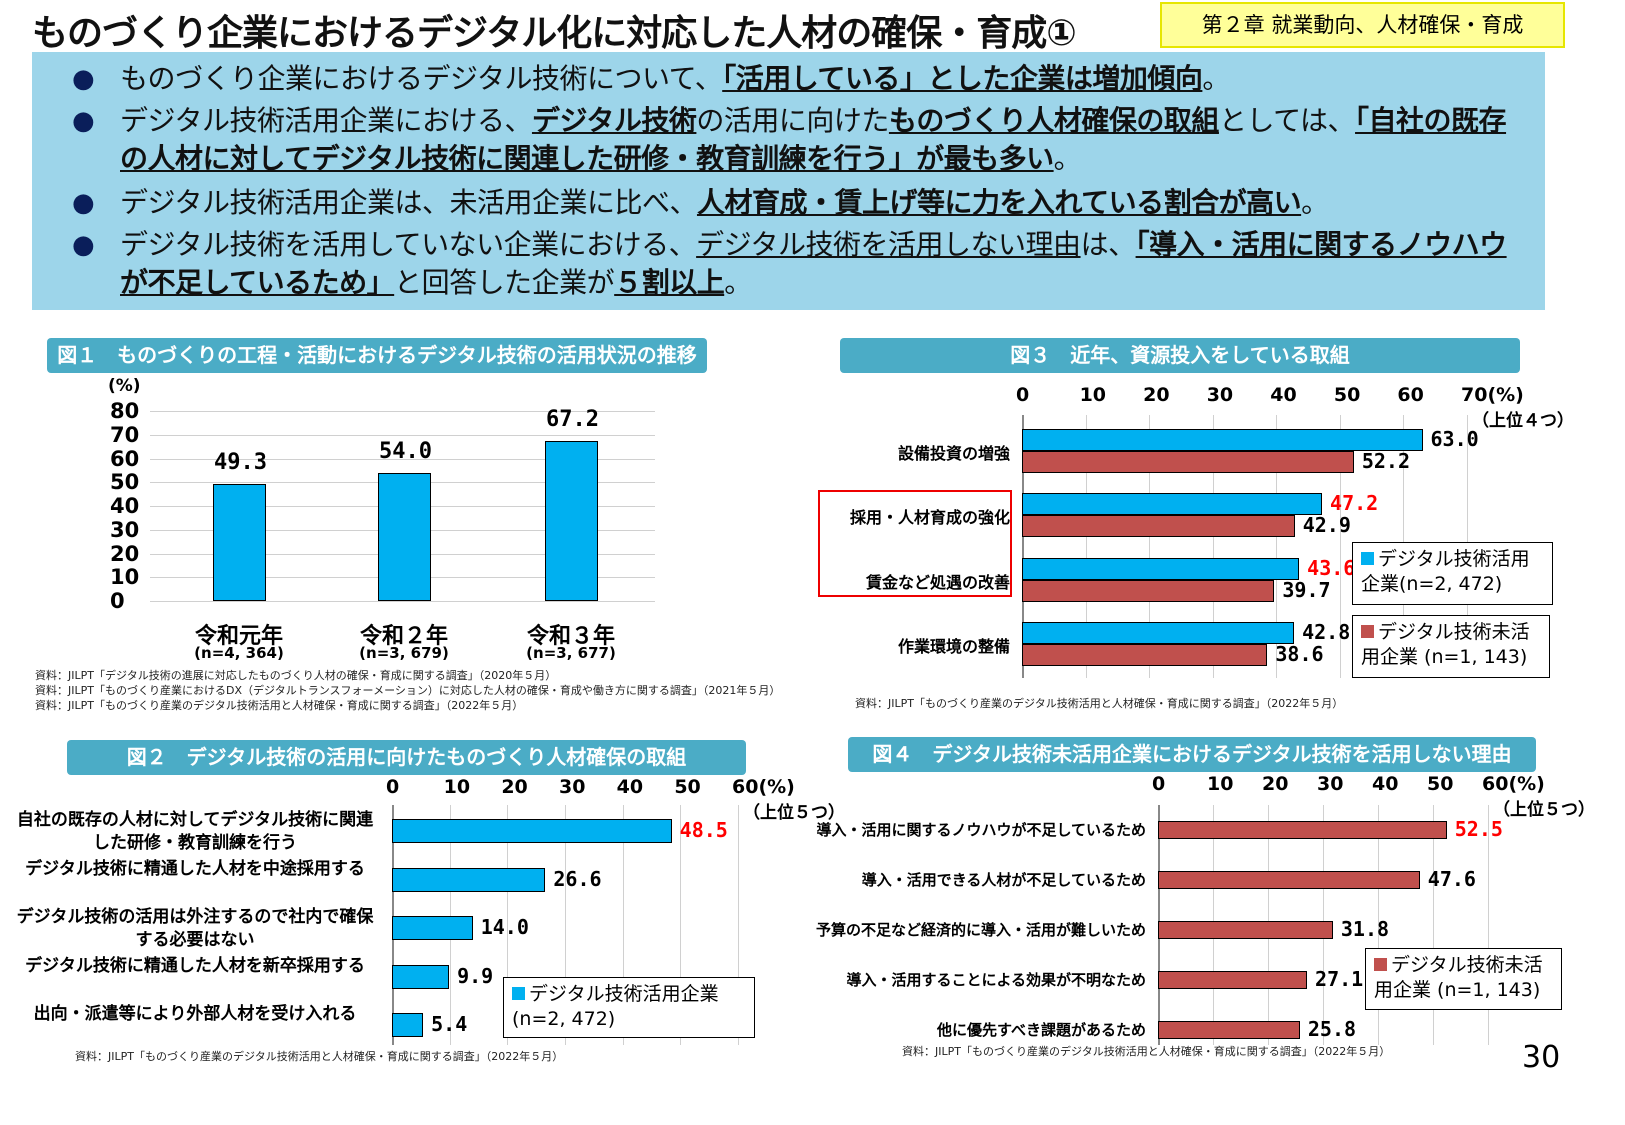  What do you see at coordinates (669, 282) in the screenshot?
I see `bullet-segment: ５割以上` at bounding box center [669, 282].